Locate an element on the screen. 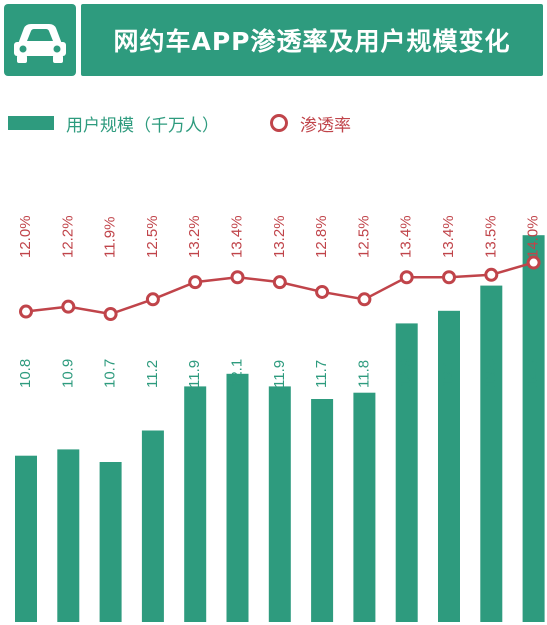  bar-value-label: 10.9 is located at coordinates (67, 373).